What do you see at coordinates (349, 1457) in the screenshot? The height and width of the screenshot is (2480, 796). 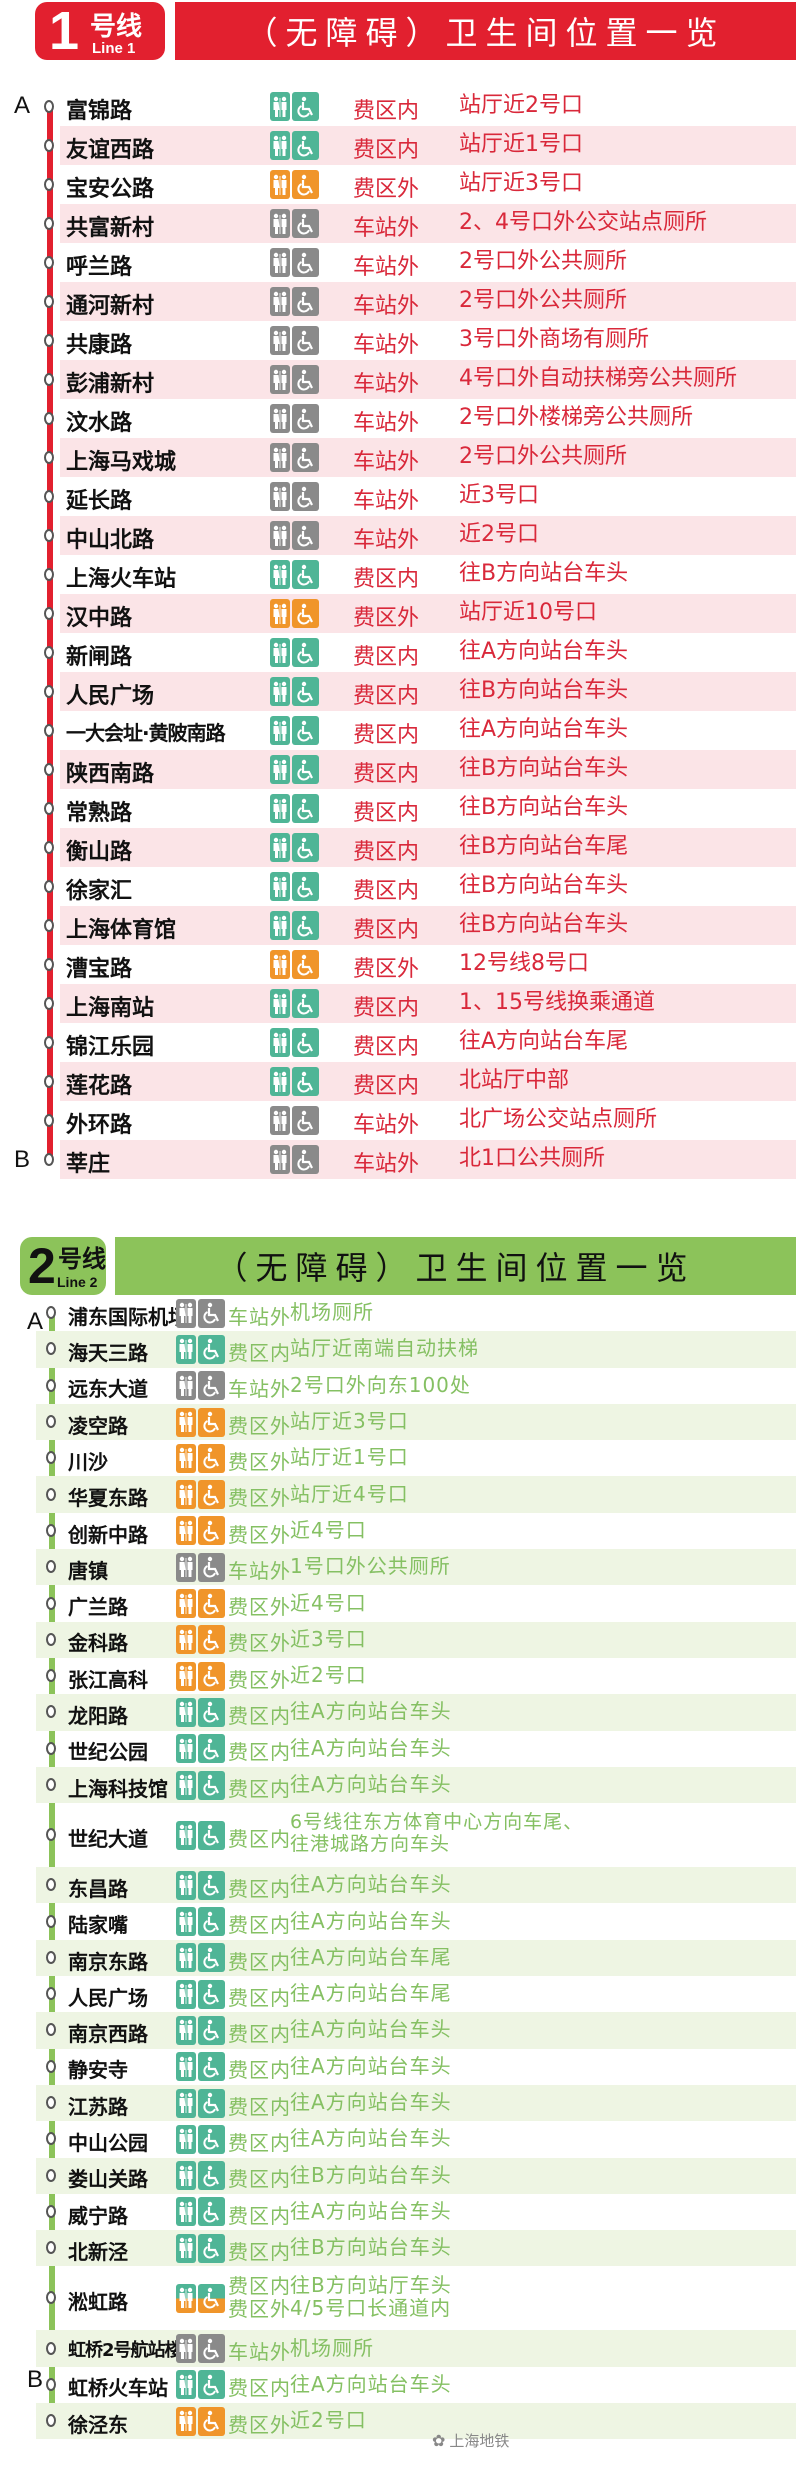 I see `toilet-location: 站厅近1号口` at bounding box center [349, 1457].